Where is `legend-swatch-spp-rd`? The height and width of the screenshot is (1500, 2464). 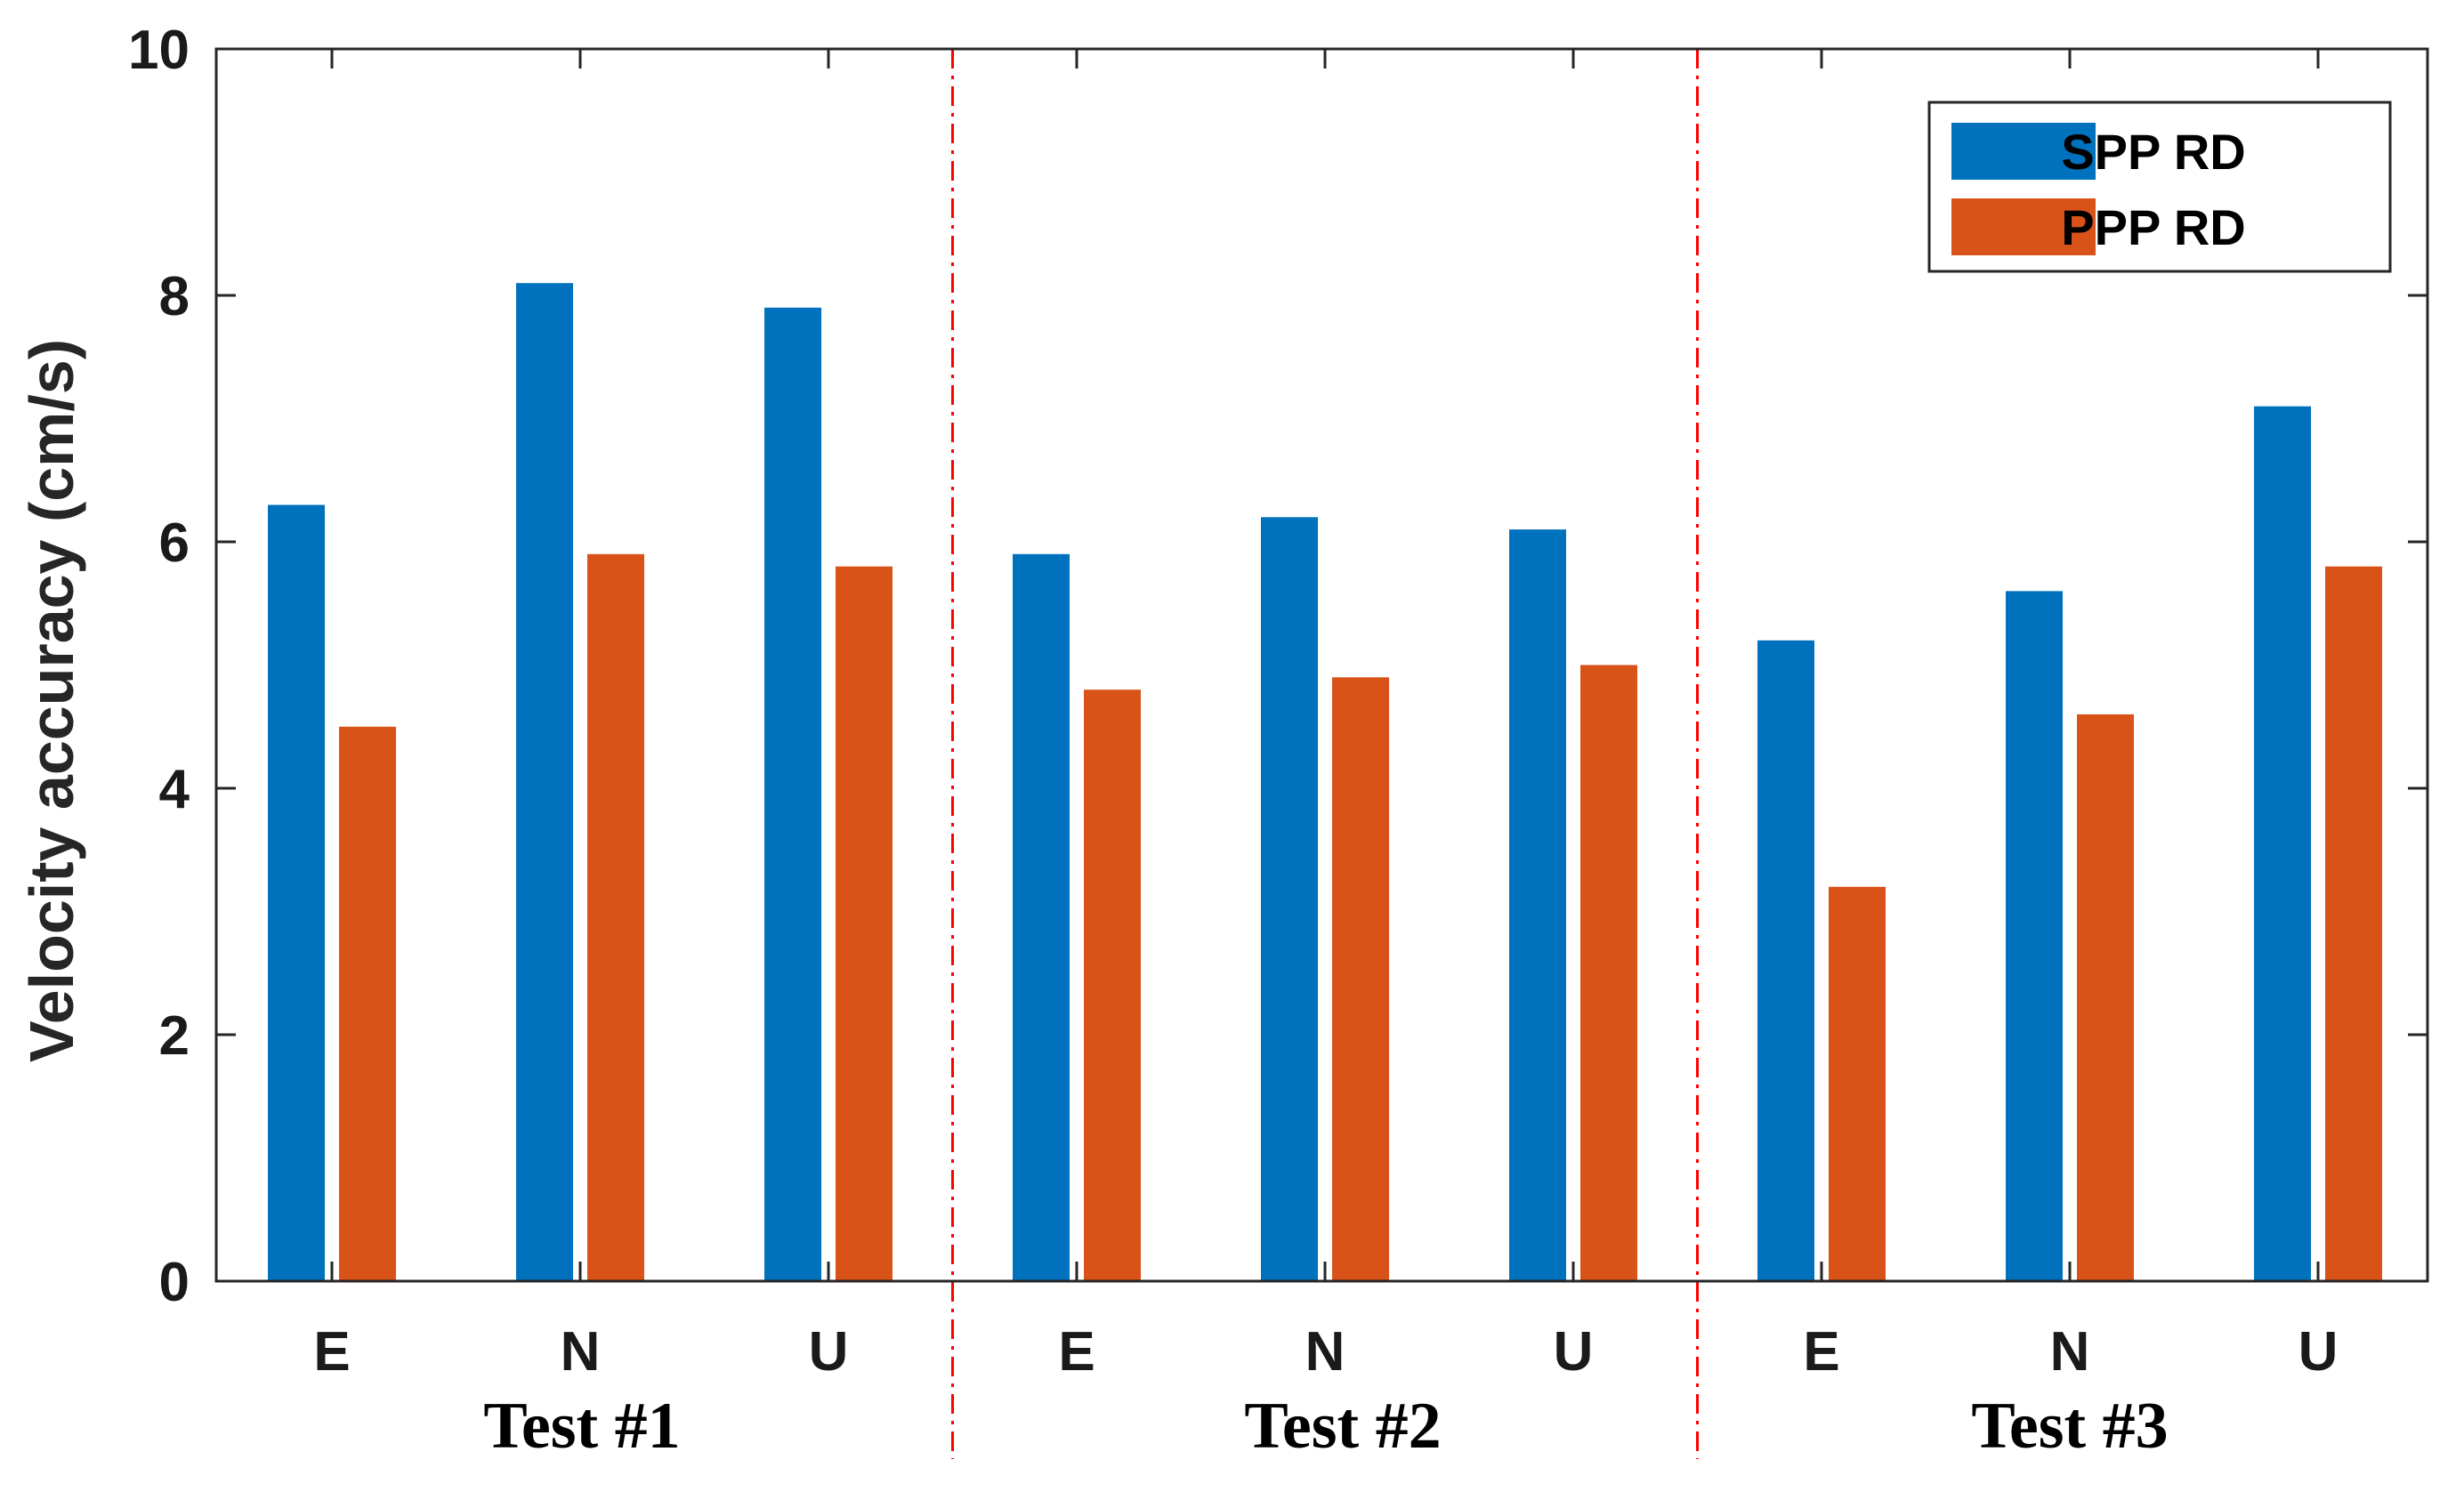
legend-swatch-spp-rd is located at coordinates (2023, 152).